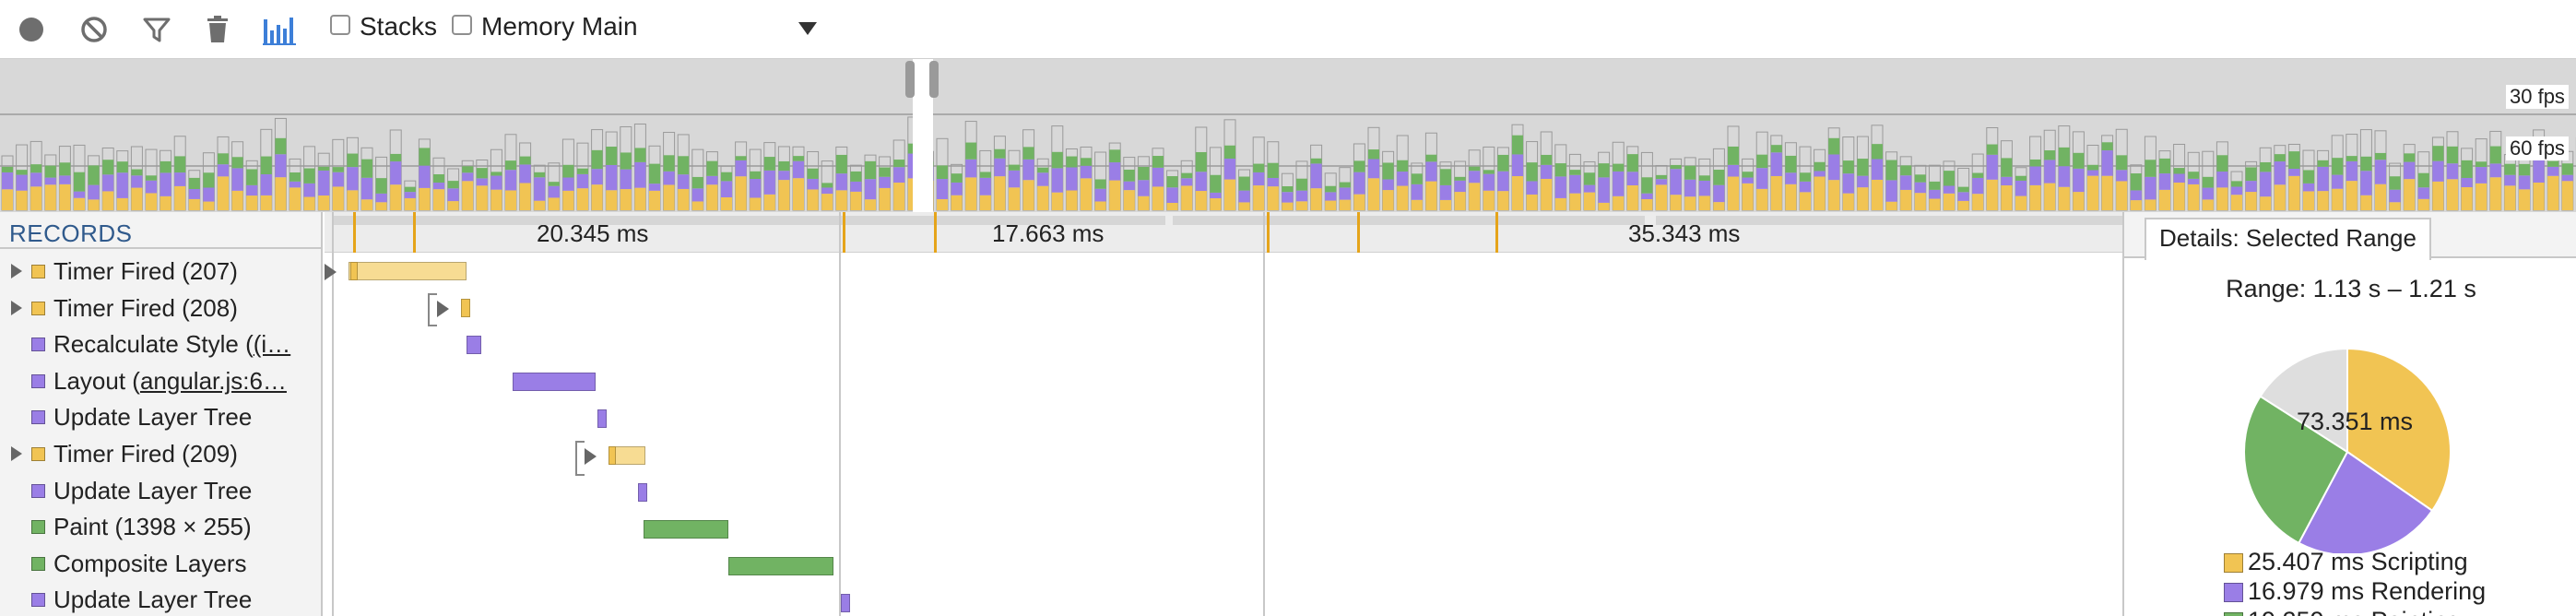 This screenshot has height=616, width=2576. I want to click on memory-dropdown-arrow-icon, so click(807, 29).